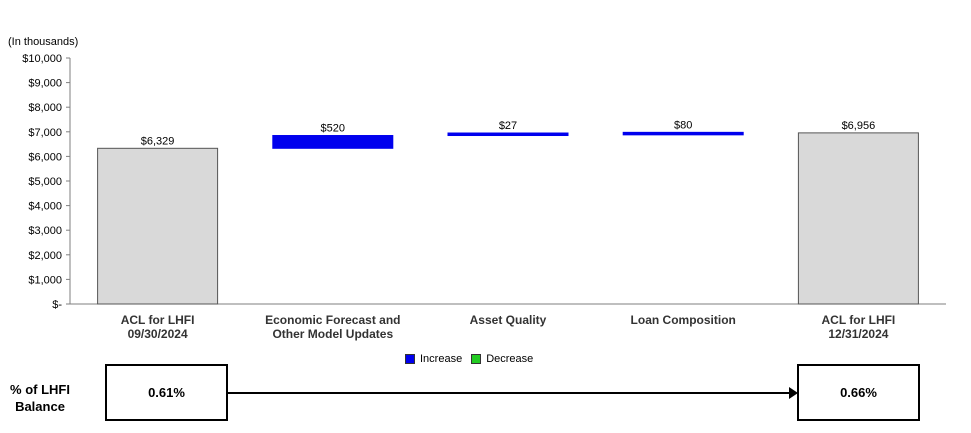  Describe the element at coordinates (793, 393) in the screenshot. I see `arrow-right-icon` at that location.